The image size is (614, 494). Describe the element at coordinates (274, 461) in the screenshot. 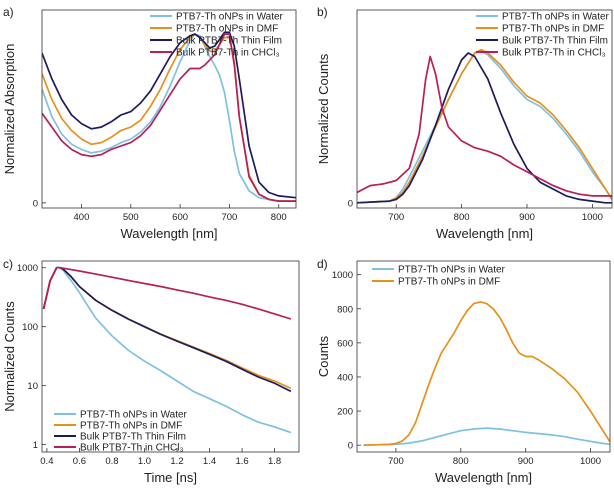

I see `x-tick-label: 1.8` at that location.